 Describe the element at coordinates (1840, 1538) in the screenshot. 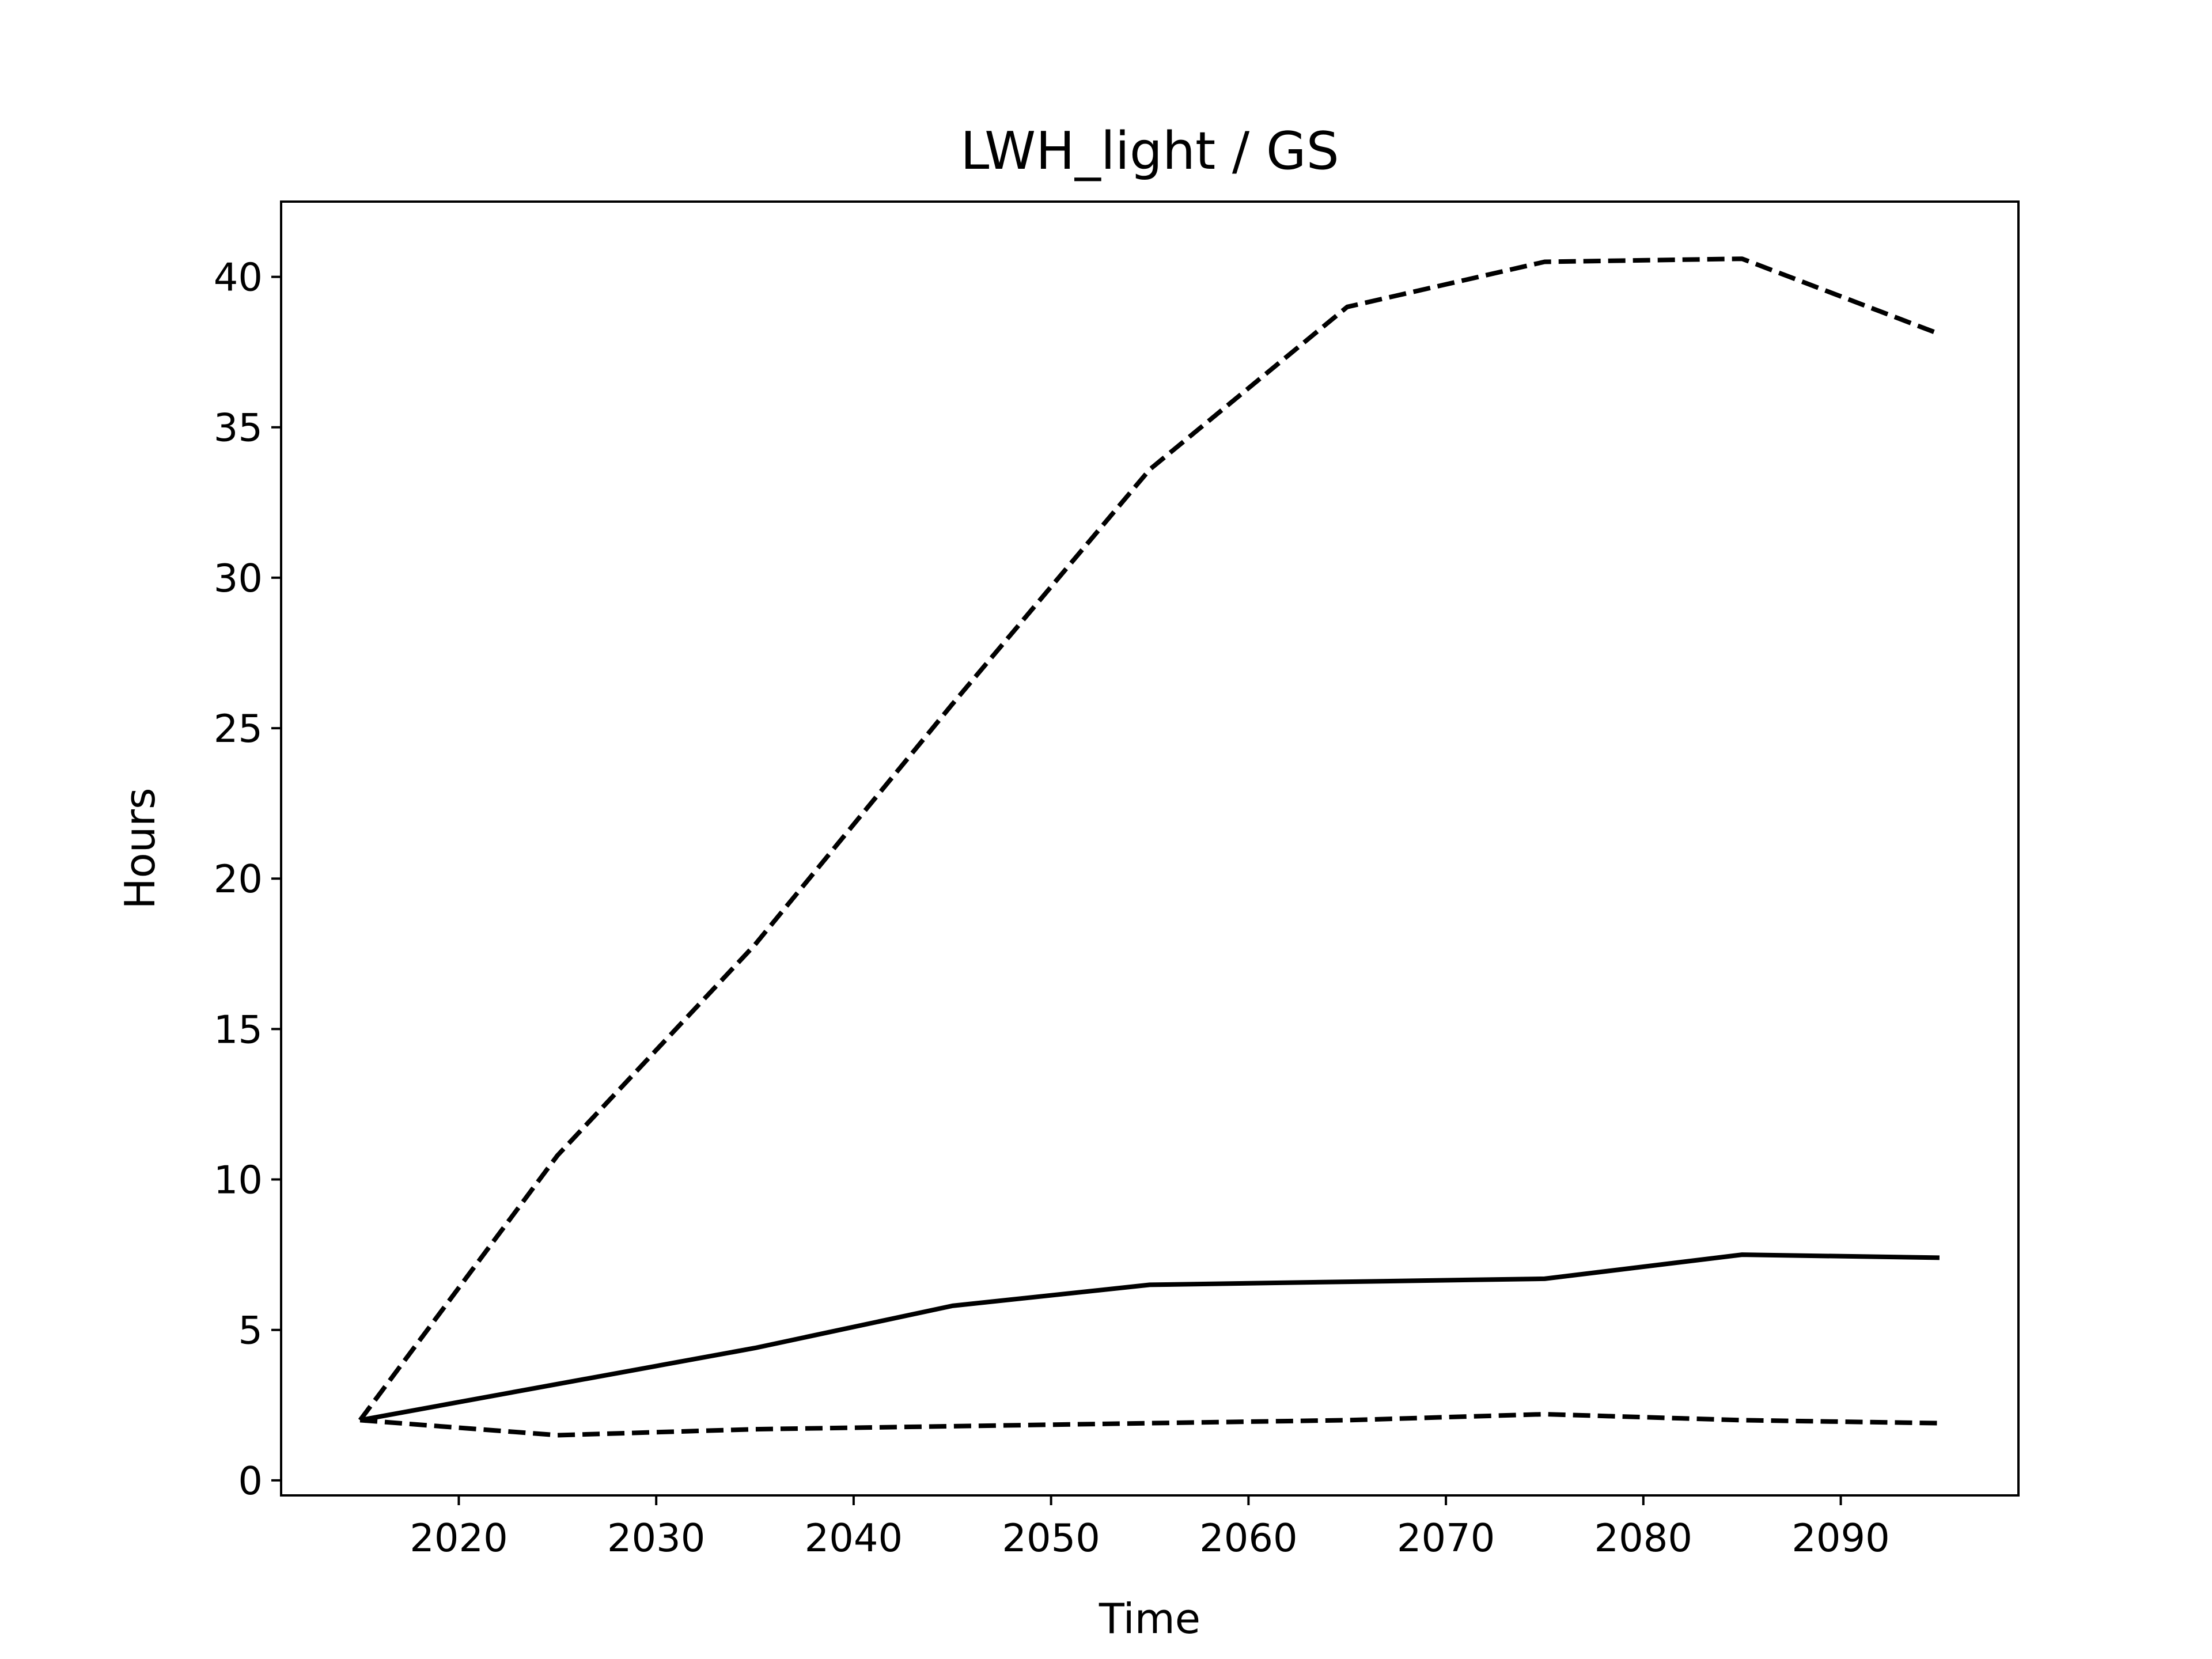

I see `x-tick-label: 2090` at that location.